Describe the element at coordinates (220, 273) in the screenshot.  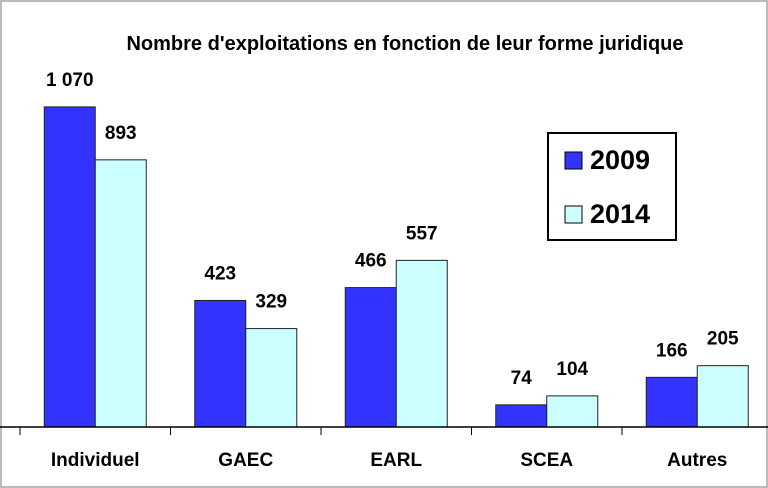
I see `data-label: 423` at that location.